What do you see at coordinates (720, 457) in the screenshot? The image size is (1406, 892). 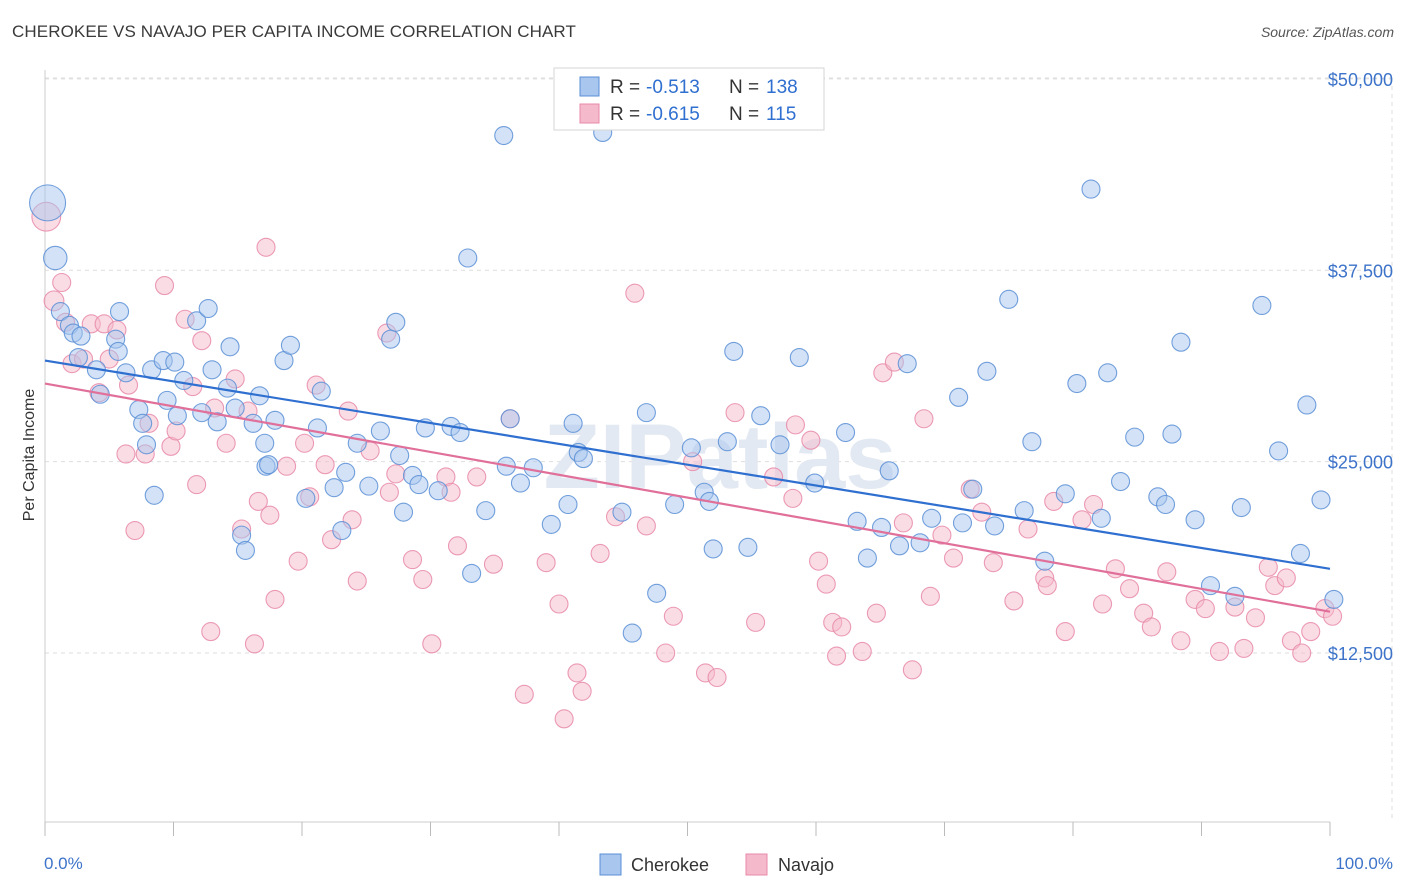 I see `watermark: ZIPatlas` at bounding box center [720, 457].